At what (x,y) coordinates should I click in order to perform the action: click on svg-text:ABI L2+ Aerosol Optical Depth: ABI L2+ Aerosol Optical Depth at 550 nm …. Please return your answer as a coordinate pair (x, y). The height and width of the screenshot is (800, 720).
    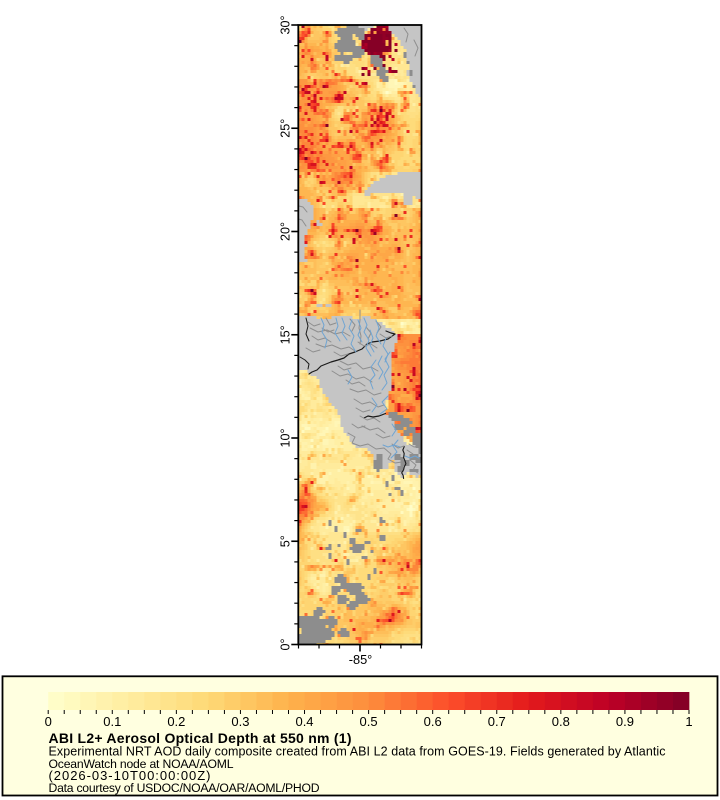
    Looking at the image, I should click on (200, 738).